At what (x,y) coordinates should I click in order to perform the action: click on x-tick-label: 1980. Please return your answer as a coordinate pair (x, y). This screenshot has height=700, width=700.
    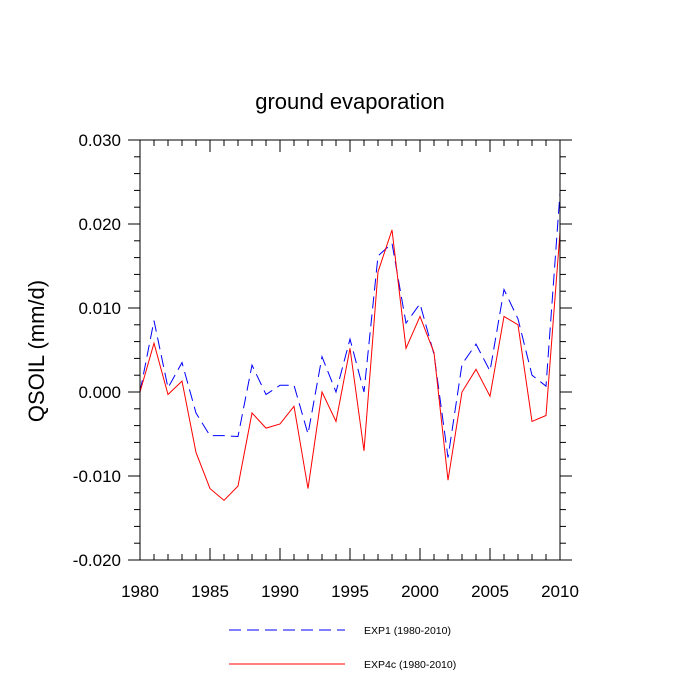
    Looking at the image, I should click on (140, 591).